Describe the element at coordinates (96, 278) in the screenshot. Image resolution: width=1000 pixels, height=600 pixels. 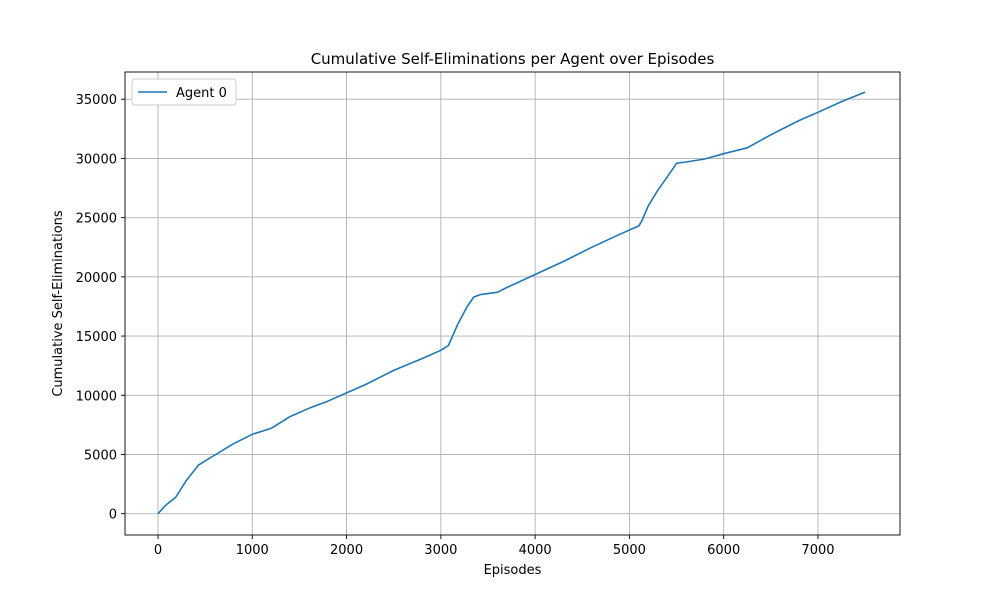
I see `y-tick-label: 20000` at that location.